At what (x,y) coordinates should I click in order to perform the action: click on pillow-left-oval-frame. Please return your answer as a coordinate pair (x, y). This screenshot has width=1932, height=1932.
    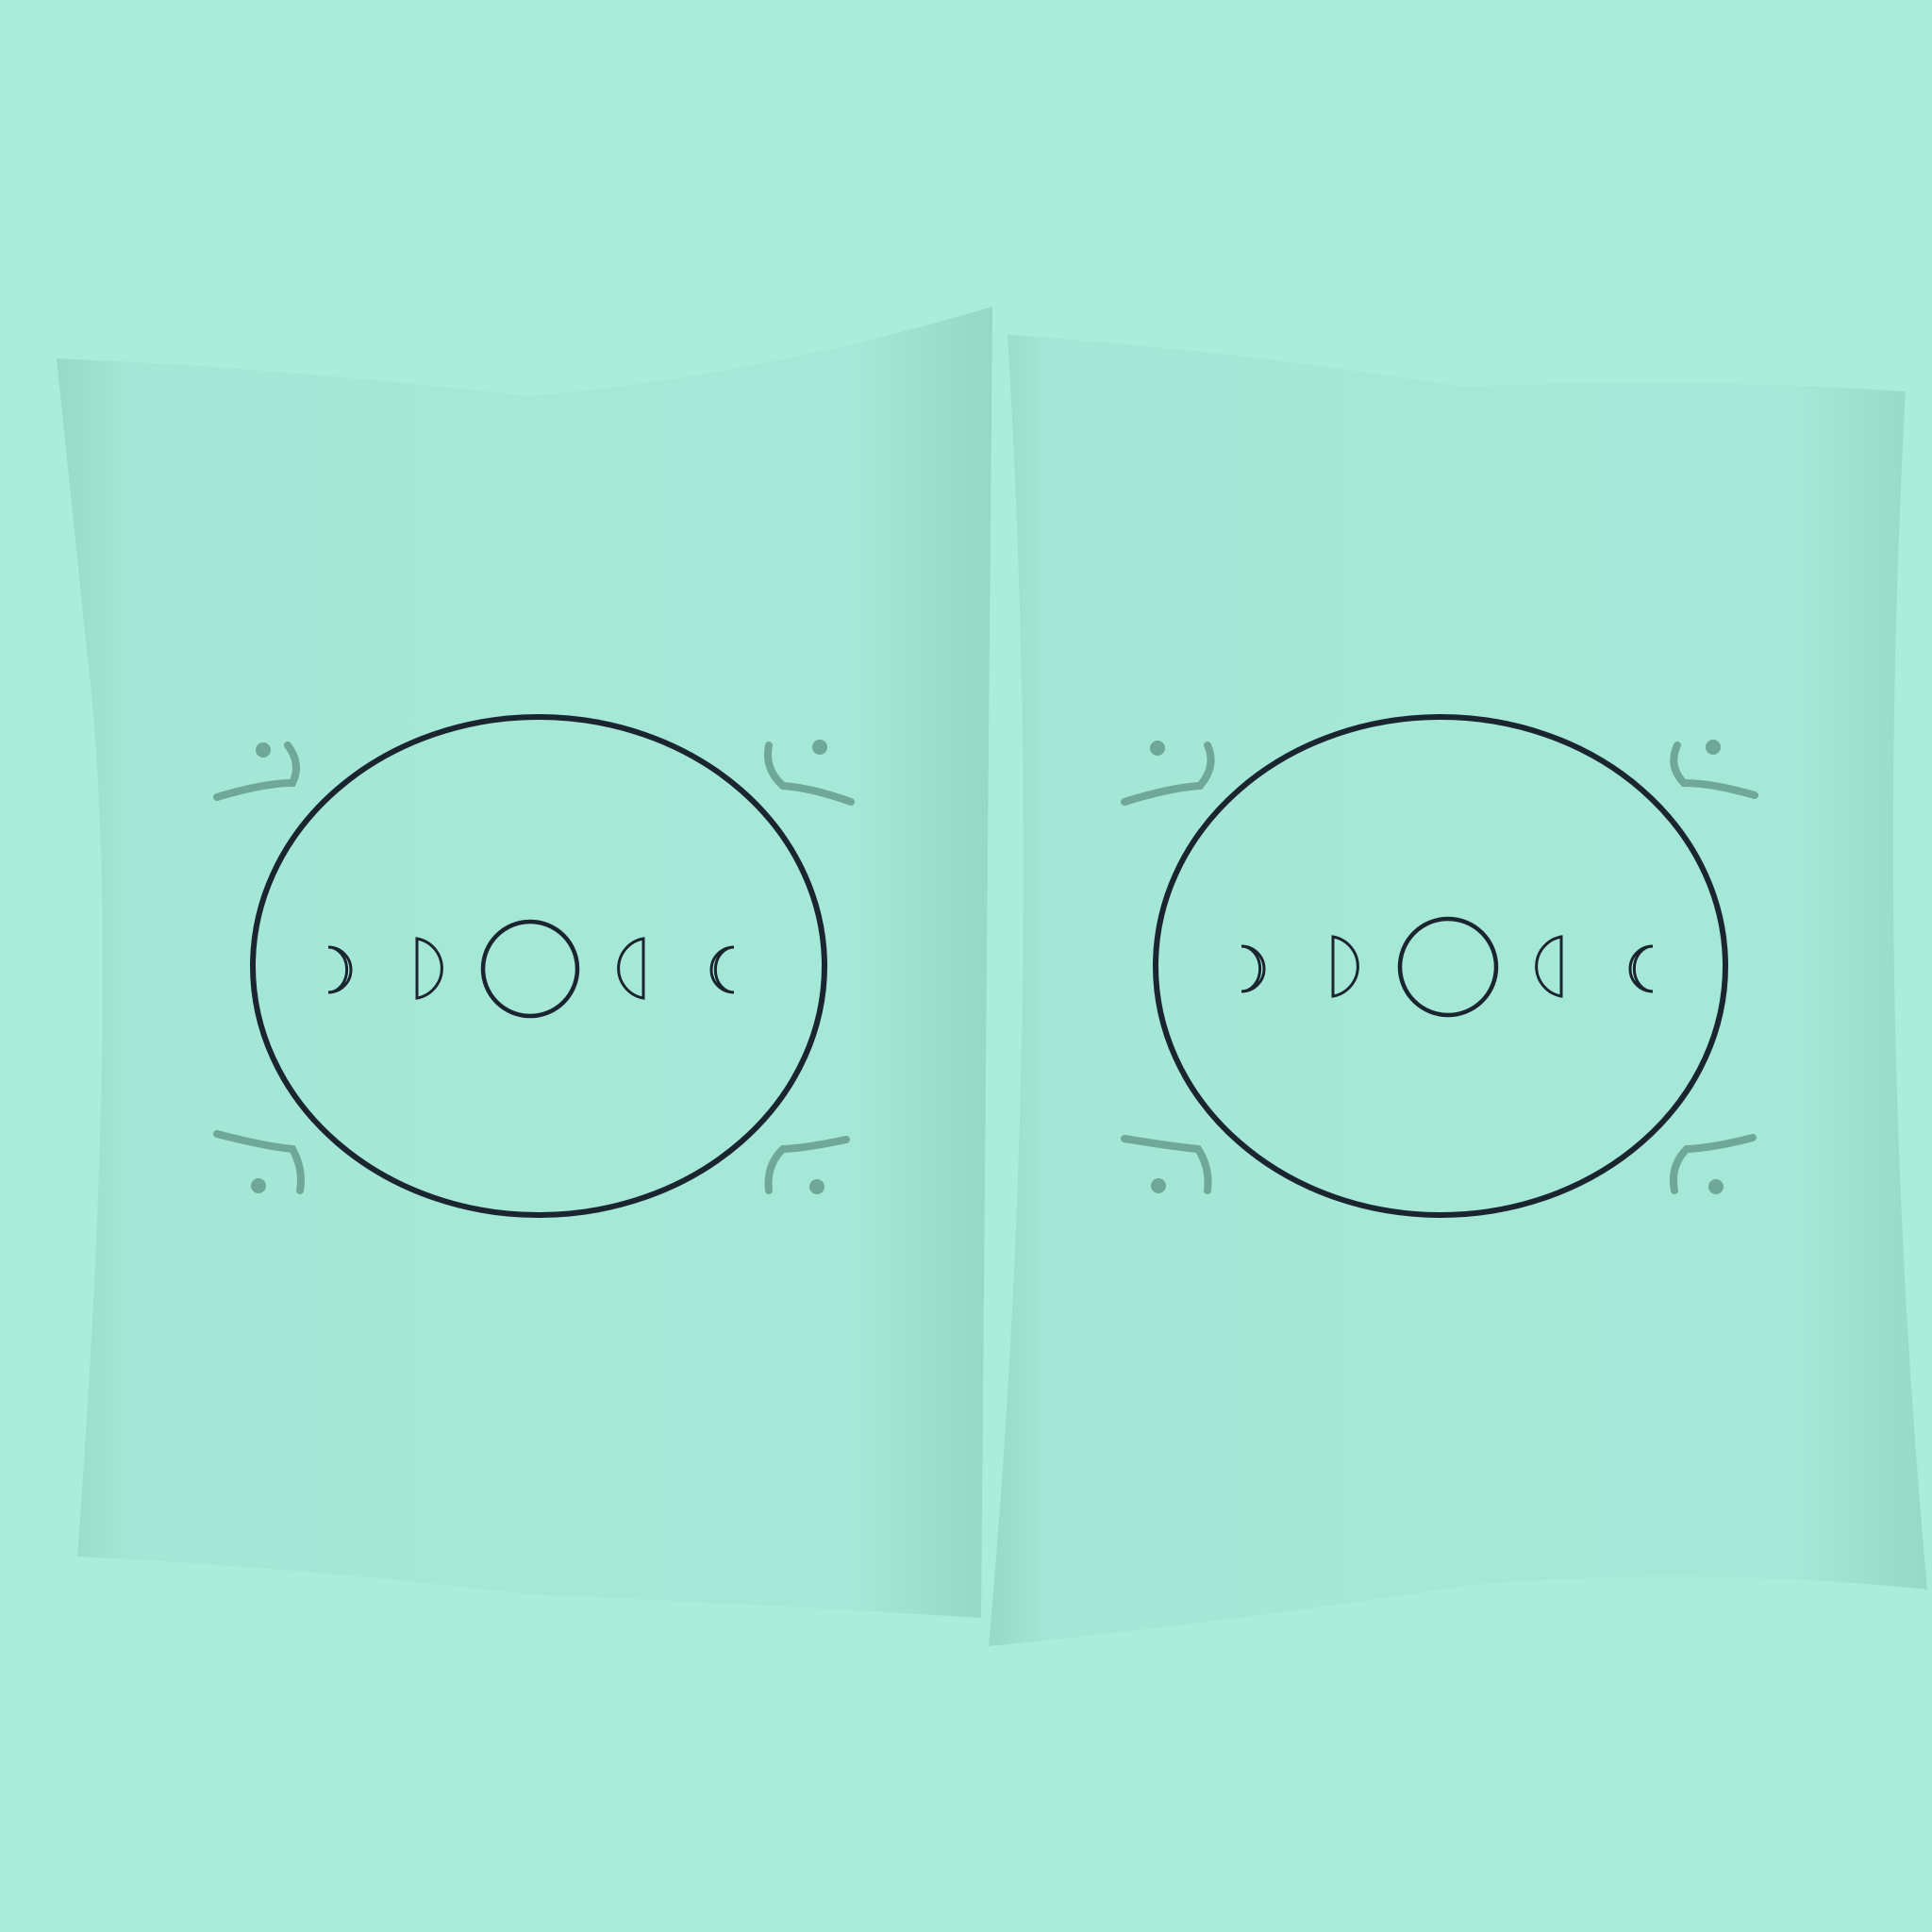
    Looking at the image, I should click on (539, 966).